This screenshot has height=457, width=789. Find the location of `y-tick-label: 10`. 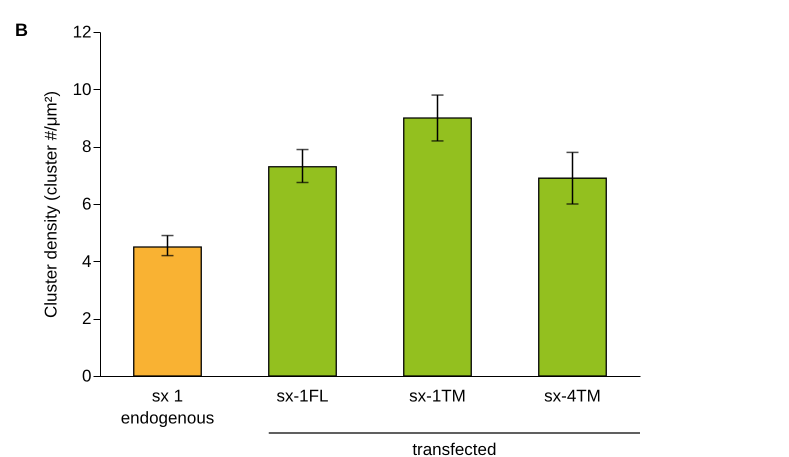

y-tick-label: 10 is located at coordinates (82, 89).